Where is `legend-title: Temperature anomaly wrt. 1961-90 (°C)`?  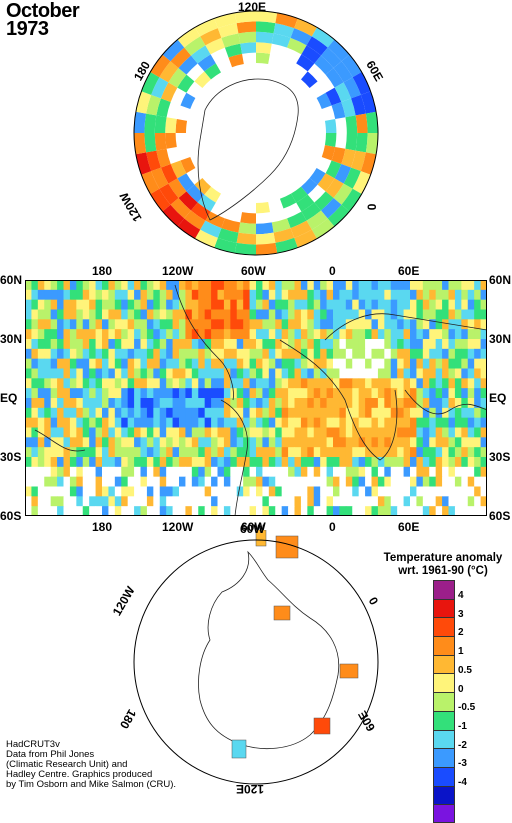 legend-title: Temperature anomaly wrt. 1961-90 (°C) is located at coordinates (443, 565).